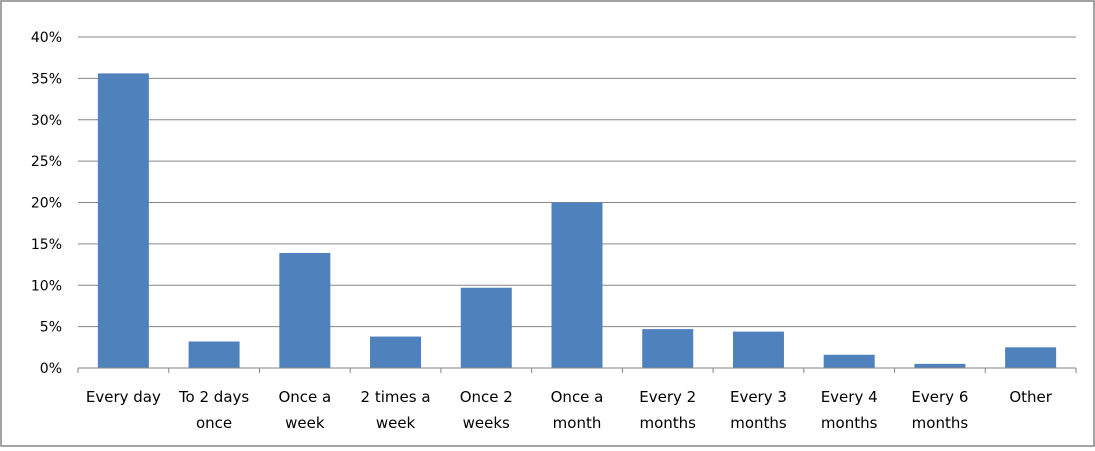  What do you see at coordinates (46, 162) in the screenshot?
I see `y-tick-label: 25%` at bounding box center [46, 162].